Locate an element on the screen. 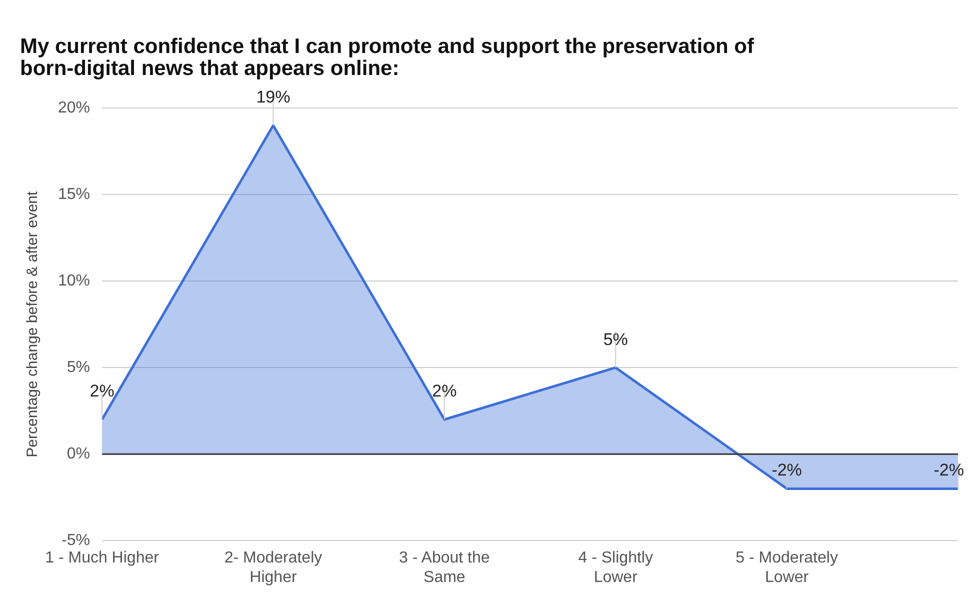  y-tick-label: 10% is located at coordinates (74, 281).